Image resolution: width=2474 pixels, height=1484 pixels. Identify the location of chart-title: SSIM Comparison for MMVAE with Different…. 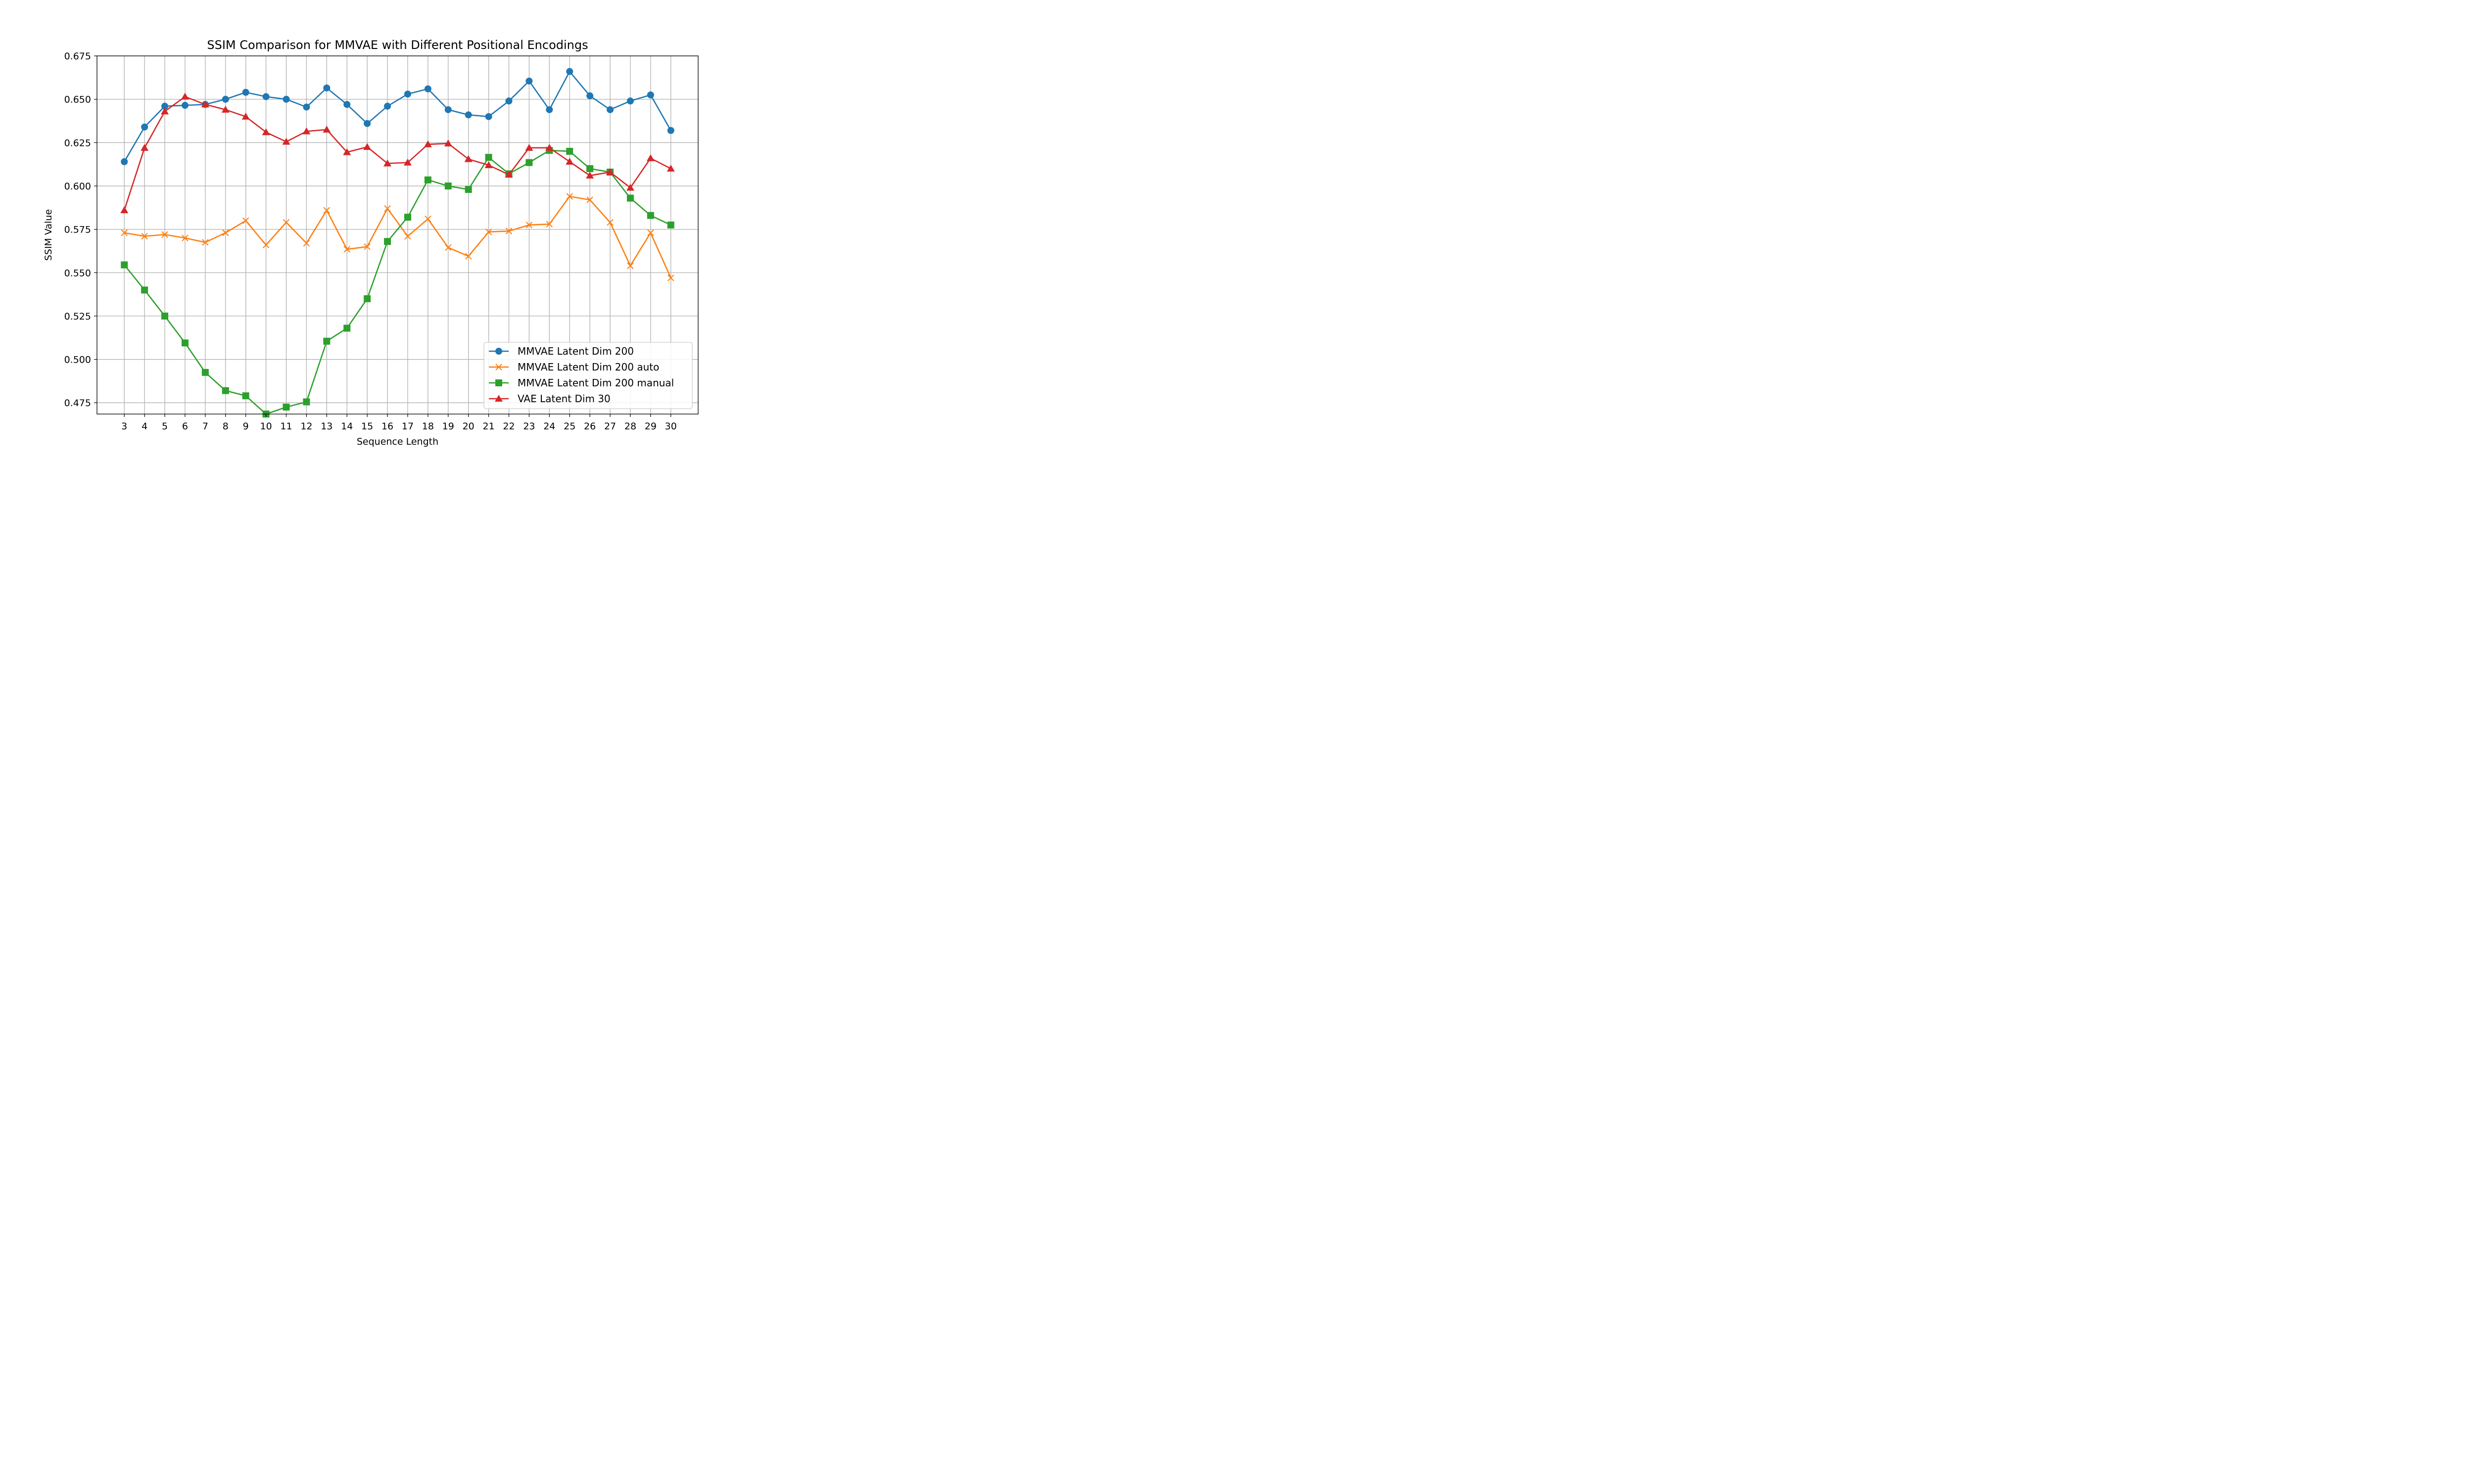
(398, 45).